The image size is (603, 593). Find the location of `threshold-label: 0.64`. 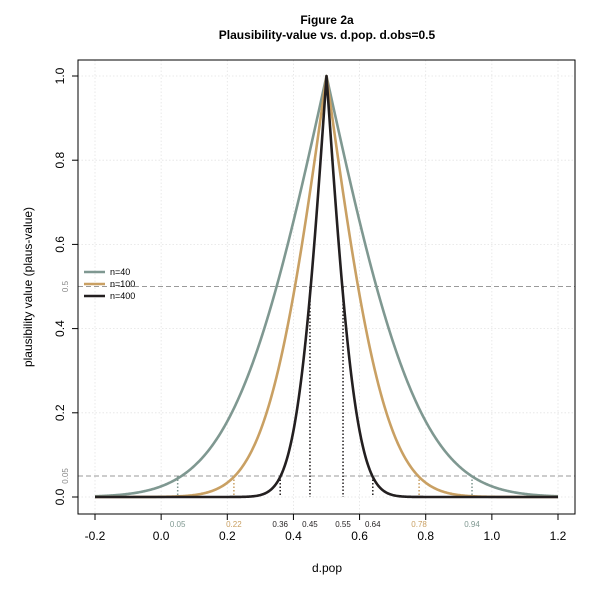

threshold-label: 0.64 is located at coordinates (373, 524).